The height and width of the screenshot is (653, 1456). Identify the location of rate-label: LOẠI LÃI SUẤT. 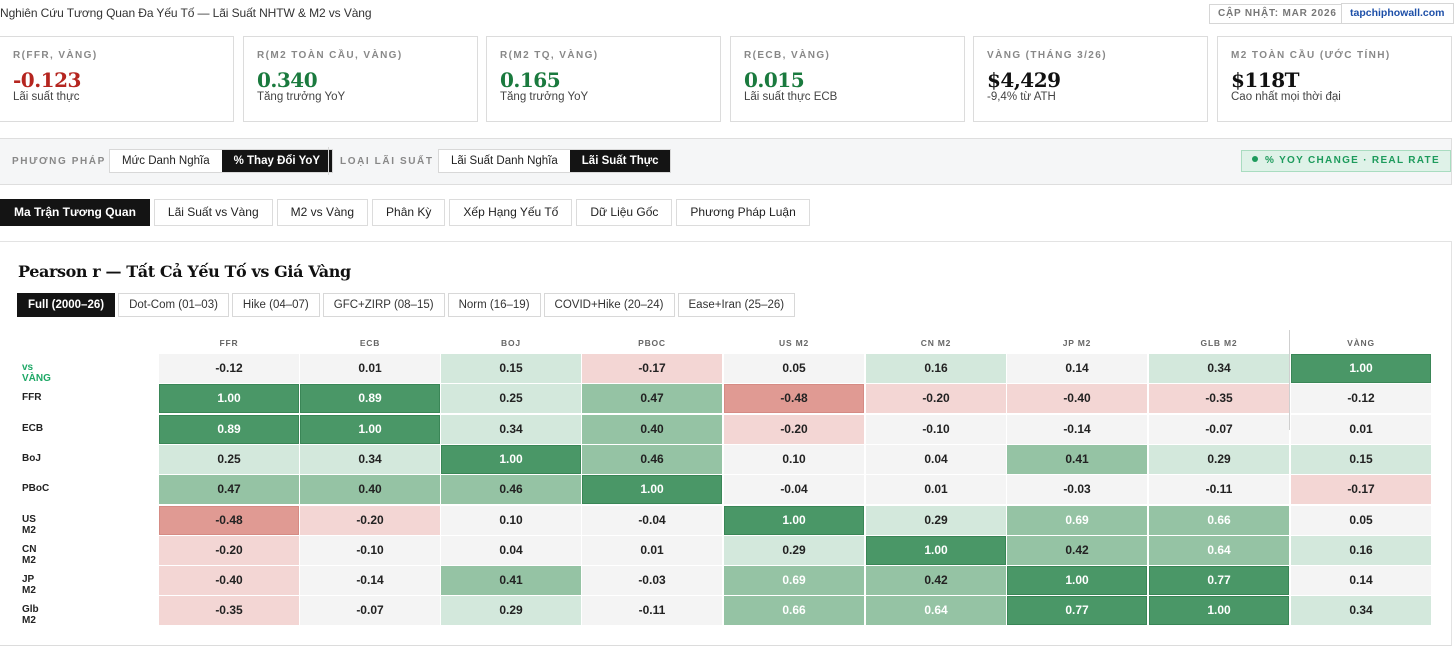
(387, 161).